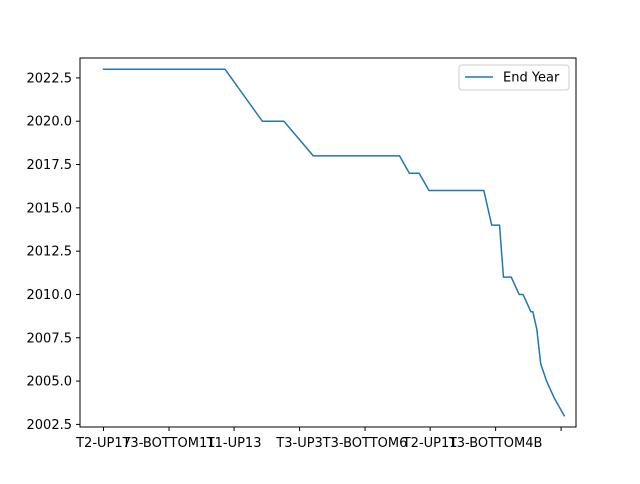 Image resolution: width=640 pixels, height=484 pixels. I want to click on legend-label: End Year, so click(531, 78).